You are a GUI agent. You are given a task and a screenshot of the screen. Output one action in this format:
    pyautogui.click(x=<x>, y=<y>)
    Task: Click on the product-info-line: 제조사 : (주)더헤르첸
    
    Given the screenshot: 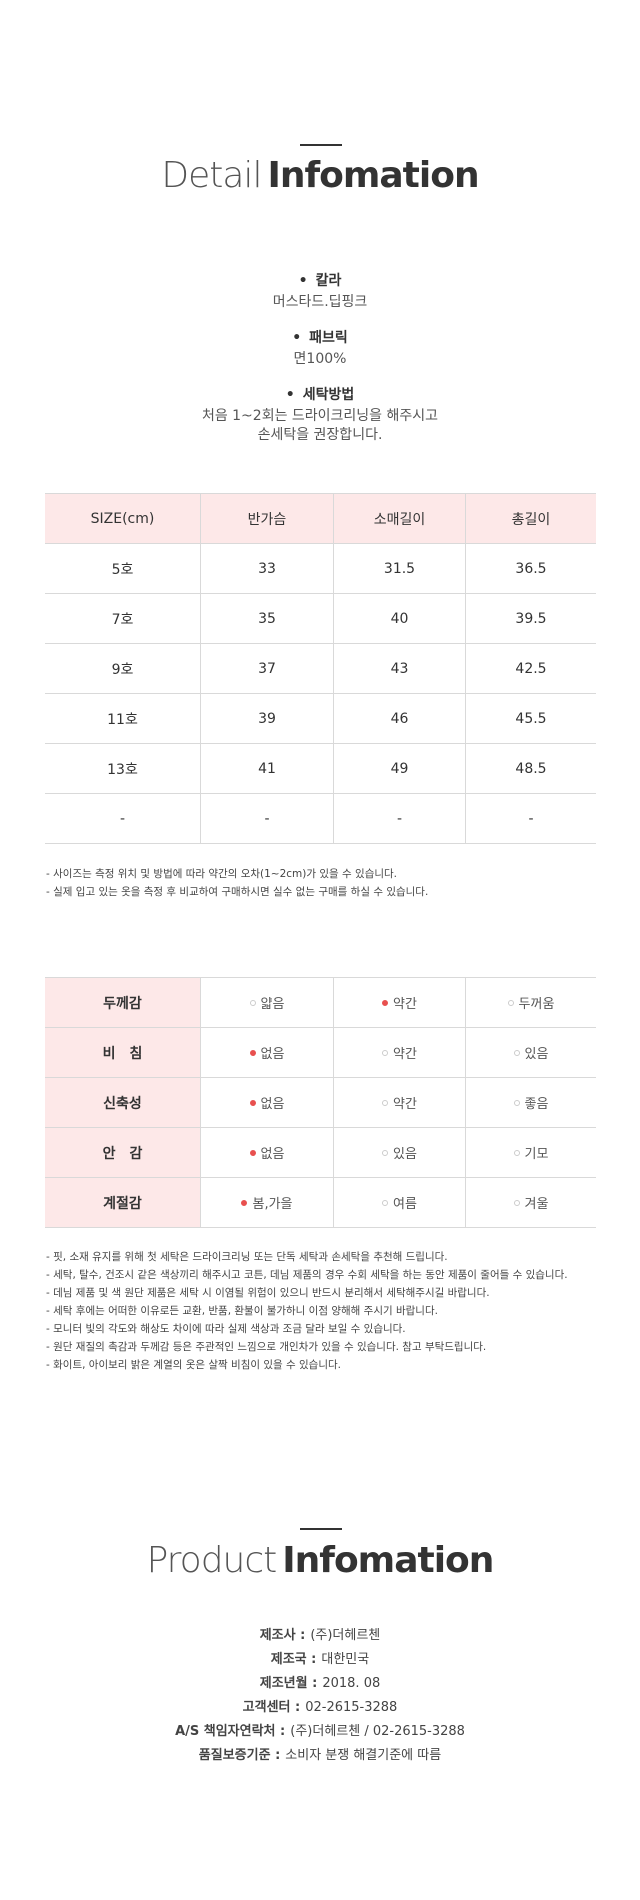 What is the action you would take?
    pyautogui.click(x=320, y=1633)
    